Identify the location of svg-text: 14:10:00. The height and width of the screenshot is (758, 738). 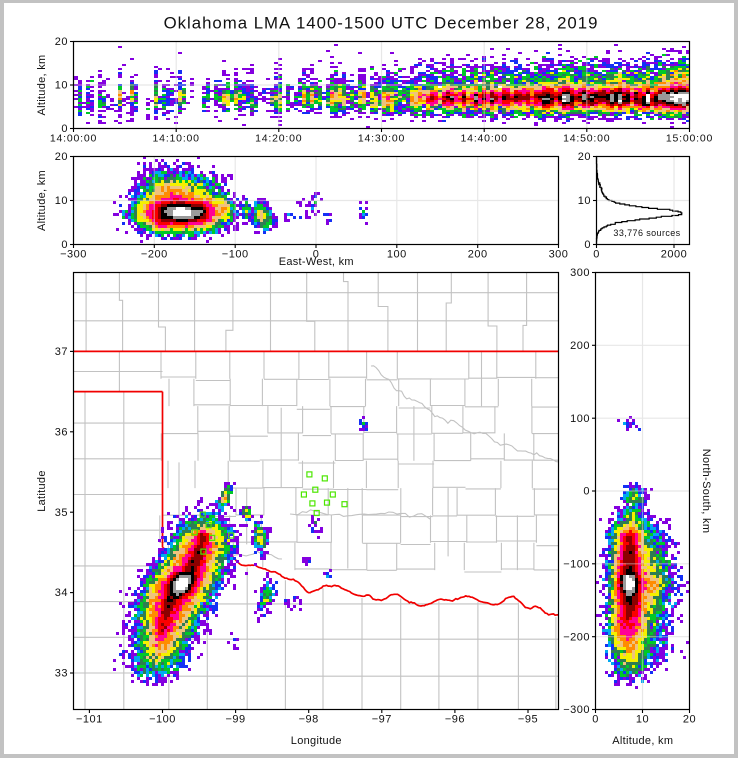
(176, 139).